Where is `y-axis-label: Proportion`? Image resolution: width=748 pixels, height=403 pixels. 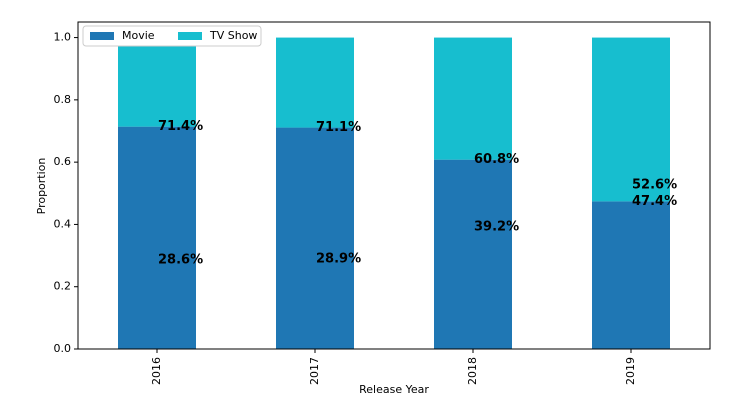
y-axis-label: Proportion is located at coordinates (41, 186).